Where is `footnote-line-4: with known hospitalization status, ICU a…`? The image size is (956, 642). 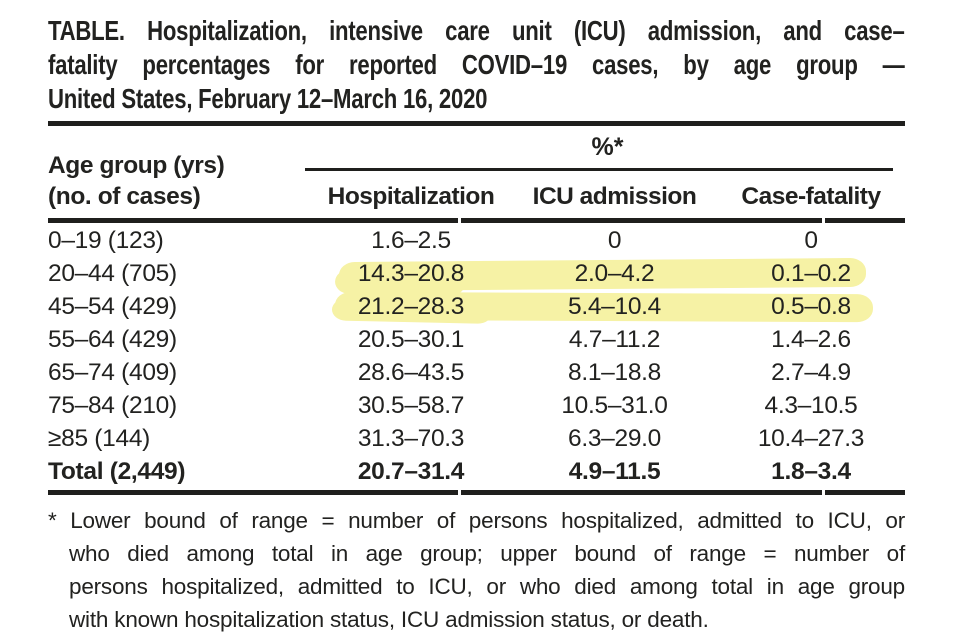 footnote-line-4: with known hospitalization status, ICU a… is located at coordinates (389, 619).